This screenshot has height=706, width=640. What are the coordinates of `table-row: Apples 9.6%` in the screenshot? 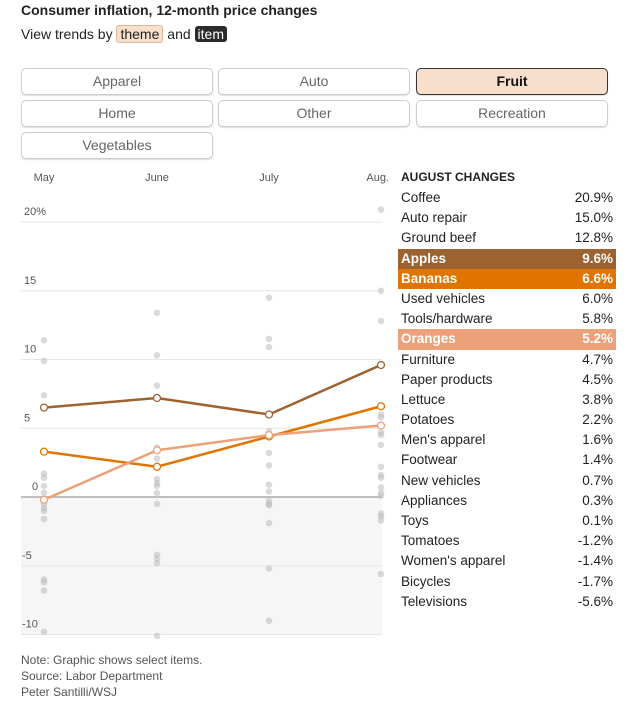 It's located at (507, 258).